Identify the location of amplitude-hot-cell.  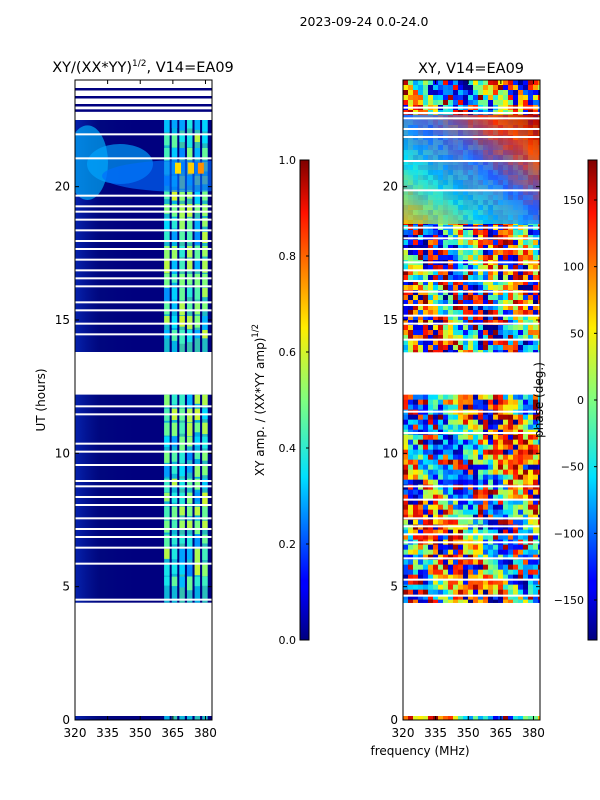
(191, 168).